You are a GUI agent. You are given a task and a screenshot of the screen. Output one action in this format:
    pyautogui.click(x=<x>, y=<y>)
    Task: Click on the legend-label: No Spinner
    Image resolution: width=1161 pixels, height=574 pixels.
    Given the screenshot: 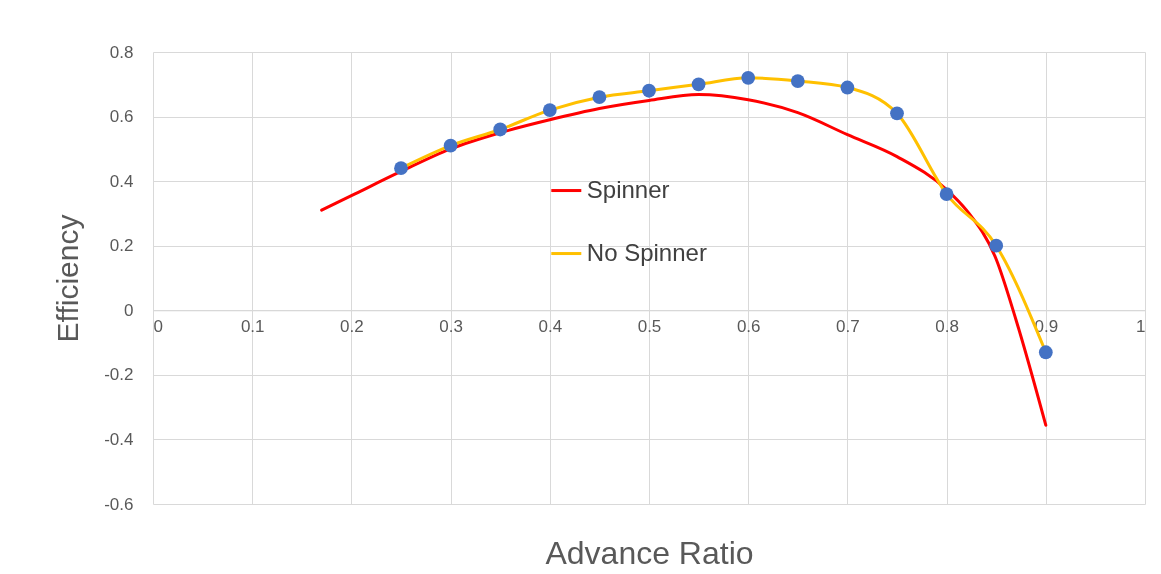 What is the action you would take?
    pyautogui.click(x=646, y=252)
    